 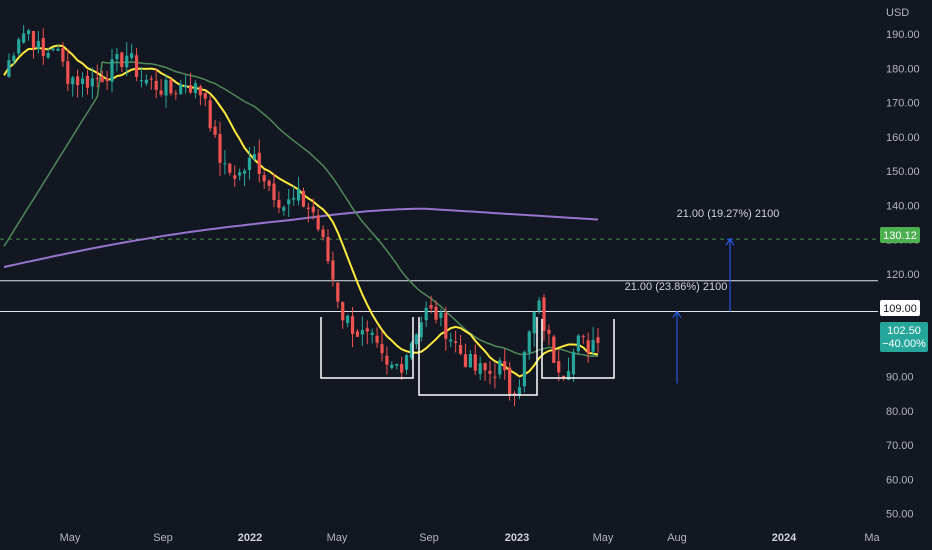 I want to click on y-tick-label: 50.00, so click(x=900, y=515).